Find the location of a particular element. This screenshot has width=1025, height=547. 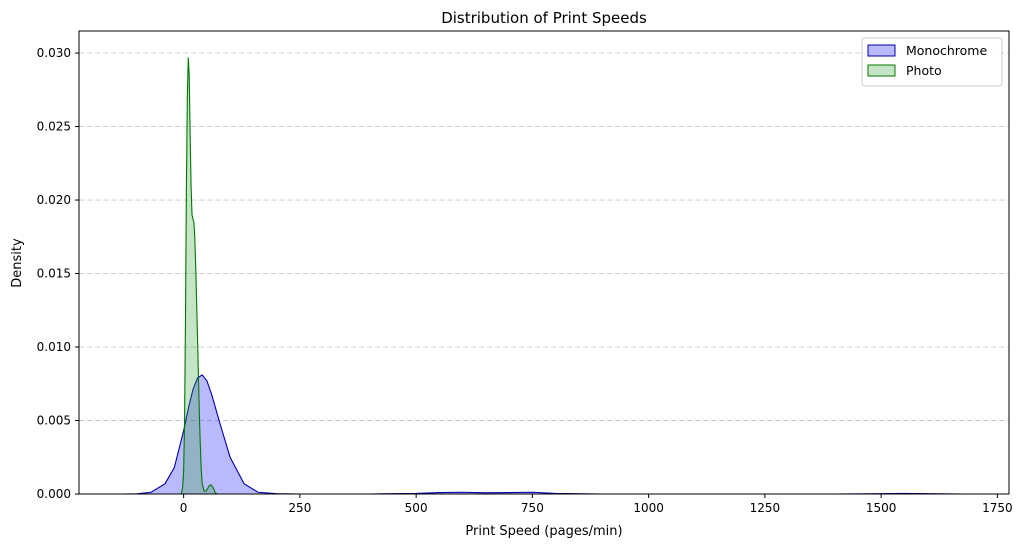

y-tick-label: 0.005 is located at coordinates (54, 421).